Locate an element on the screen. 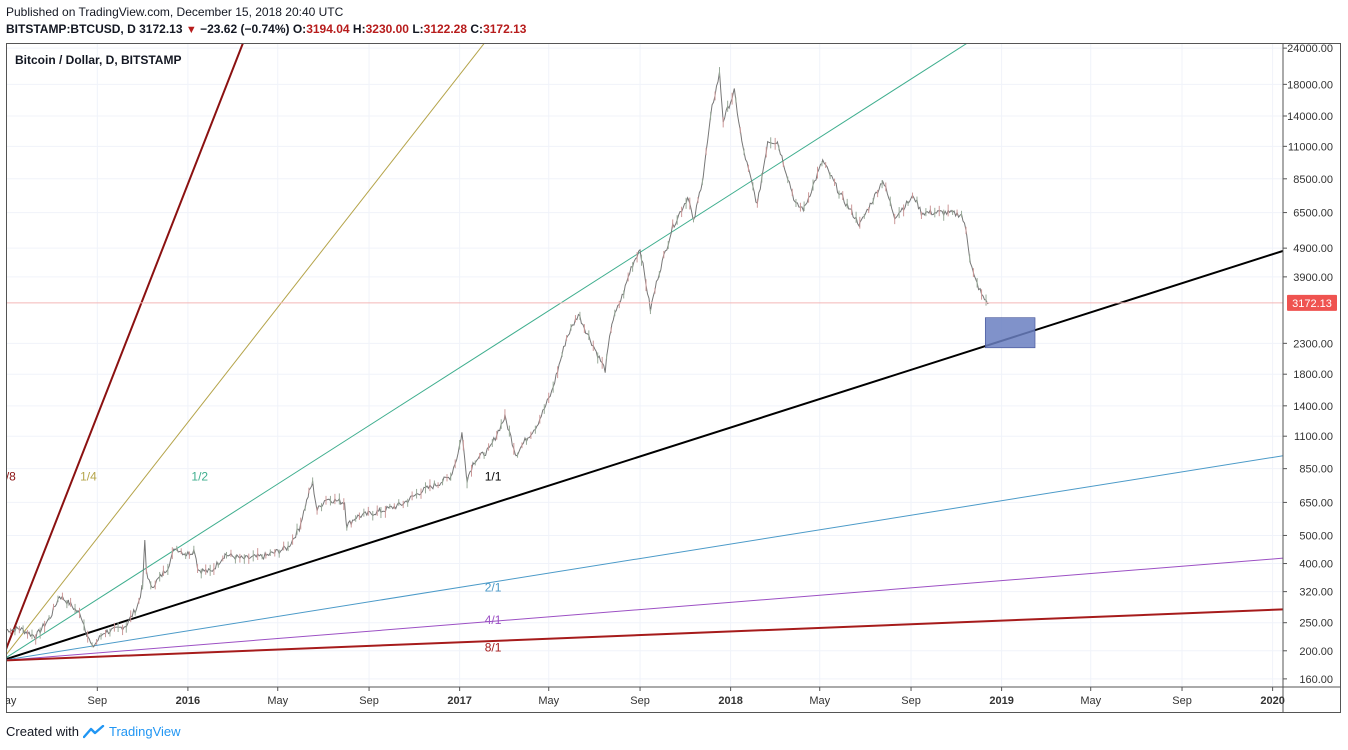 The image size is (1348, 750). fan-label: 2/1 is located at coordinates (493, 588).